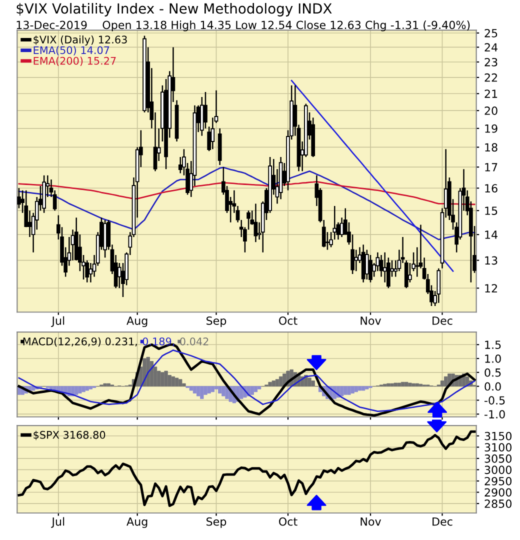 The image size is (520, 540). What do you see at coordinates (491, 62) in the screenshot?
I see `y-tick-label: 23` at bounding box center [491, 62].